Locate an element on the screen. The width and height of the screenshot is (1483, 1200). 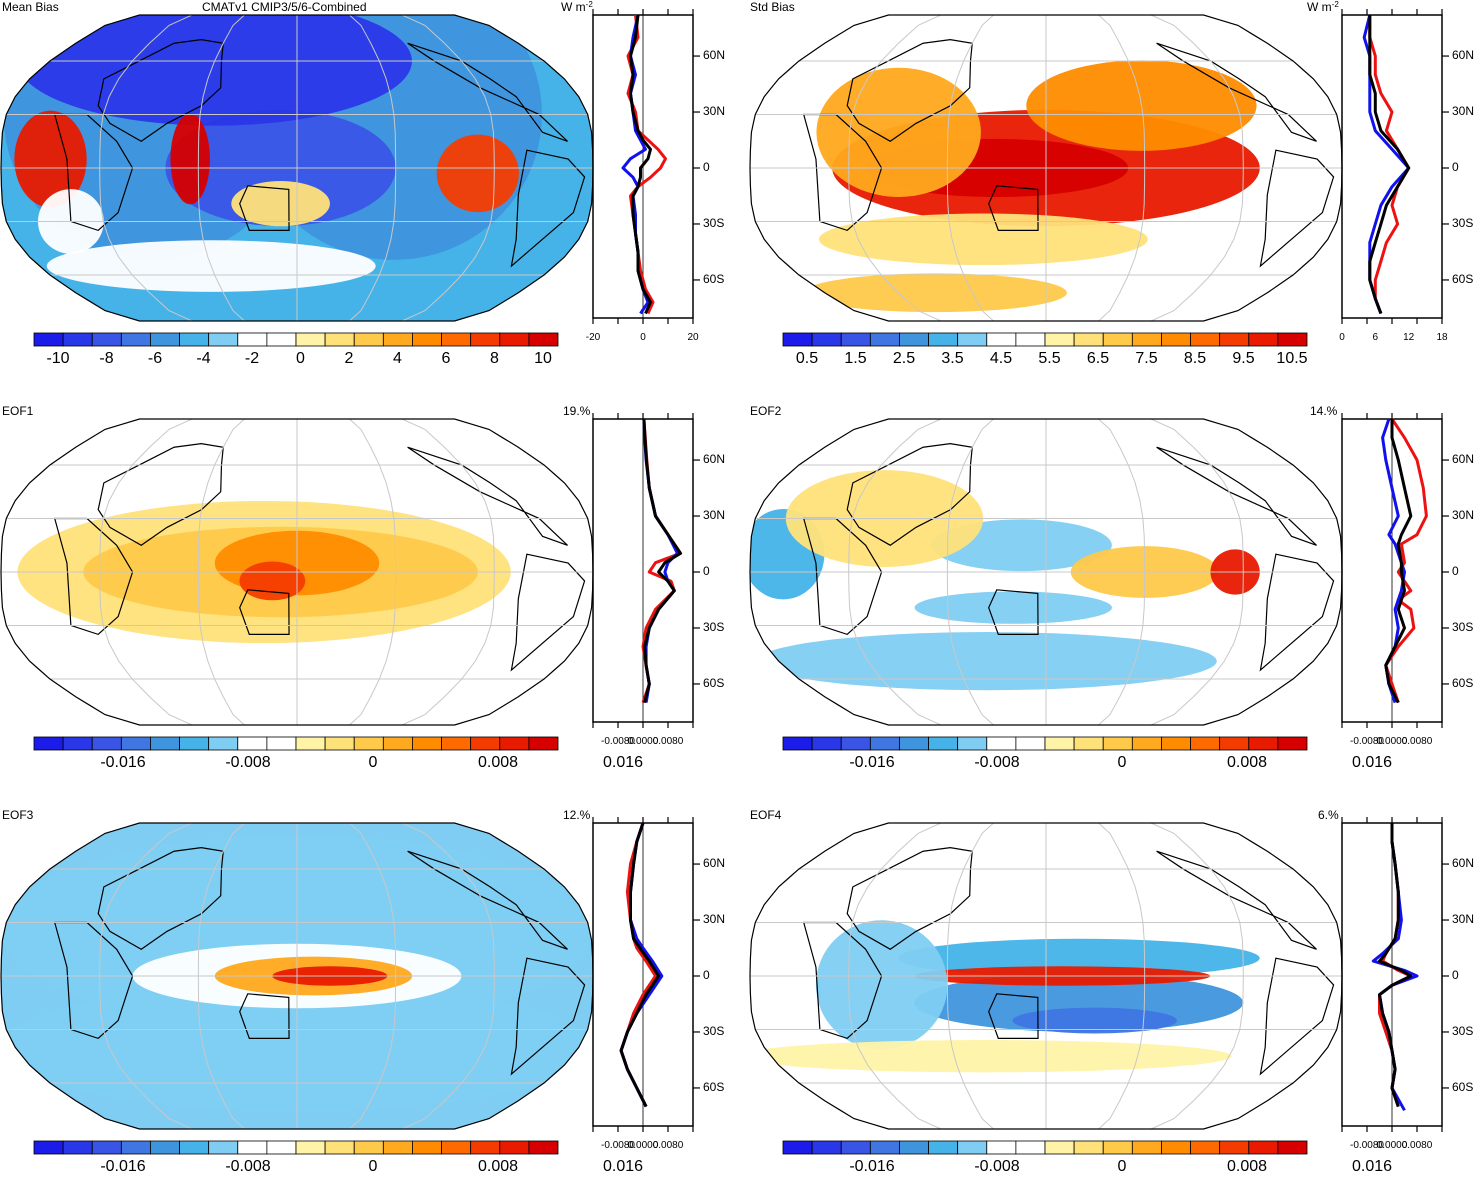
variance-label: 19.% is located at coordinates (577, 411).